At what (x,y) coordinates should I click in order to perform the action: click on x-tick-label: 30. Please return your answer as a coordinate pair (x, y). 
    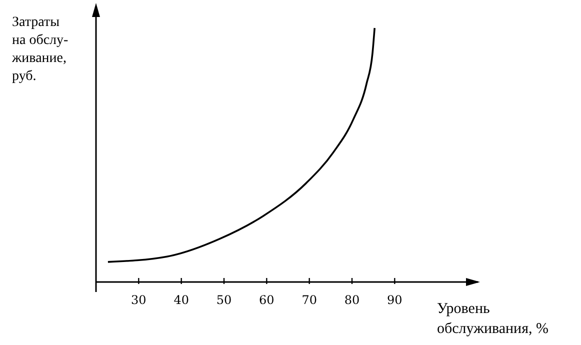
    Looking at the image, I should click on (138, 300).